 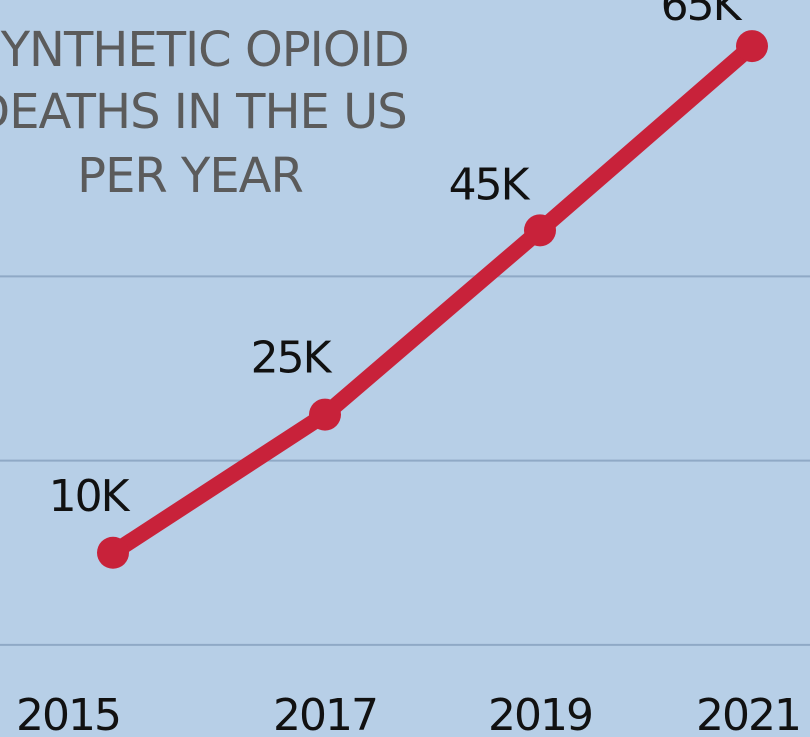 I want to click on data-label-2021: 65K, so click(x=702, y=15).